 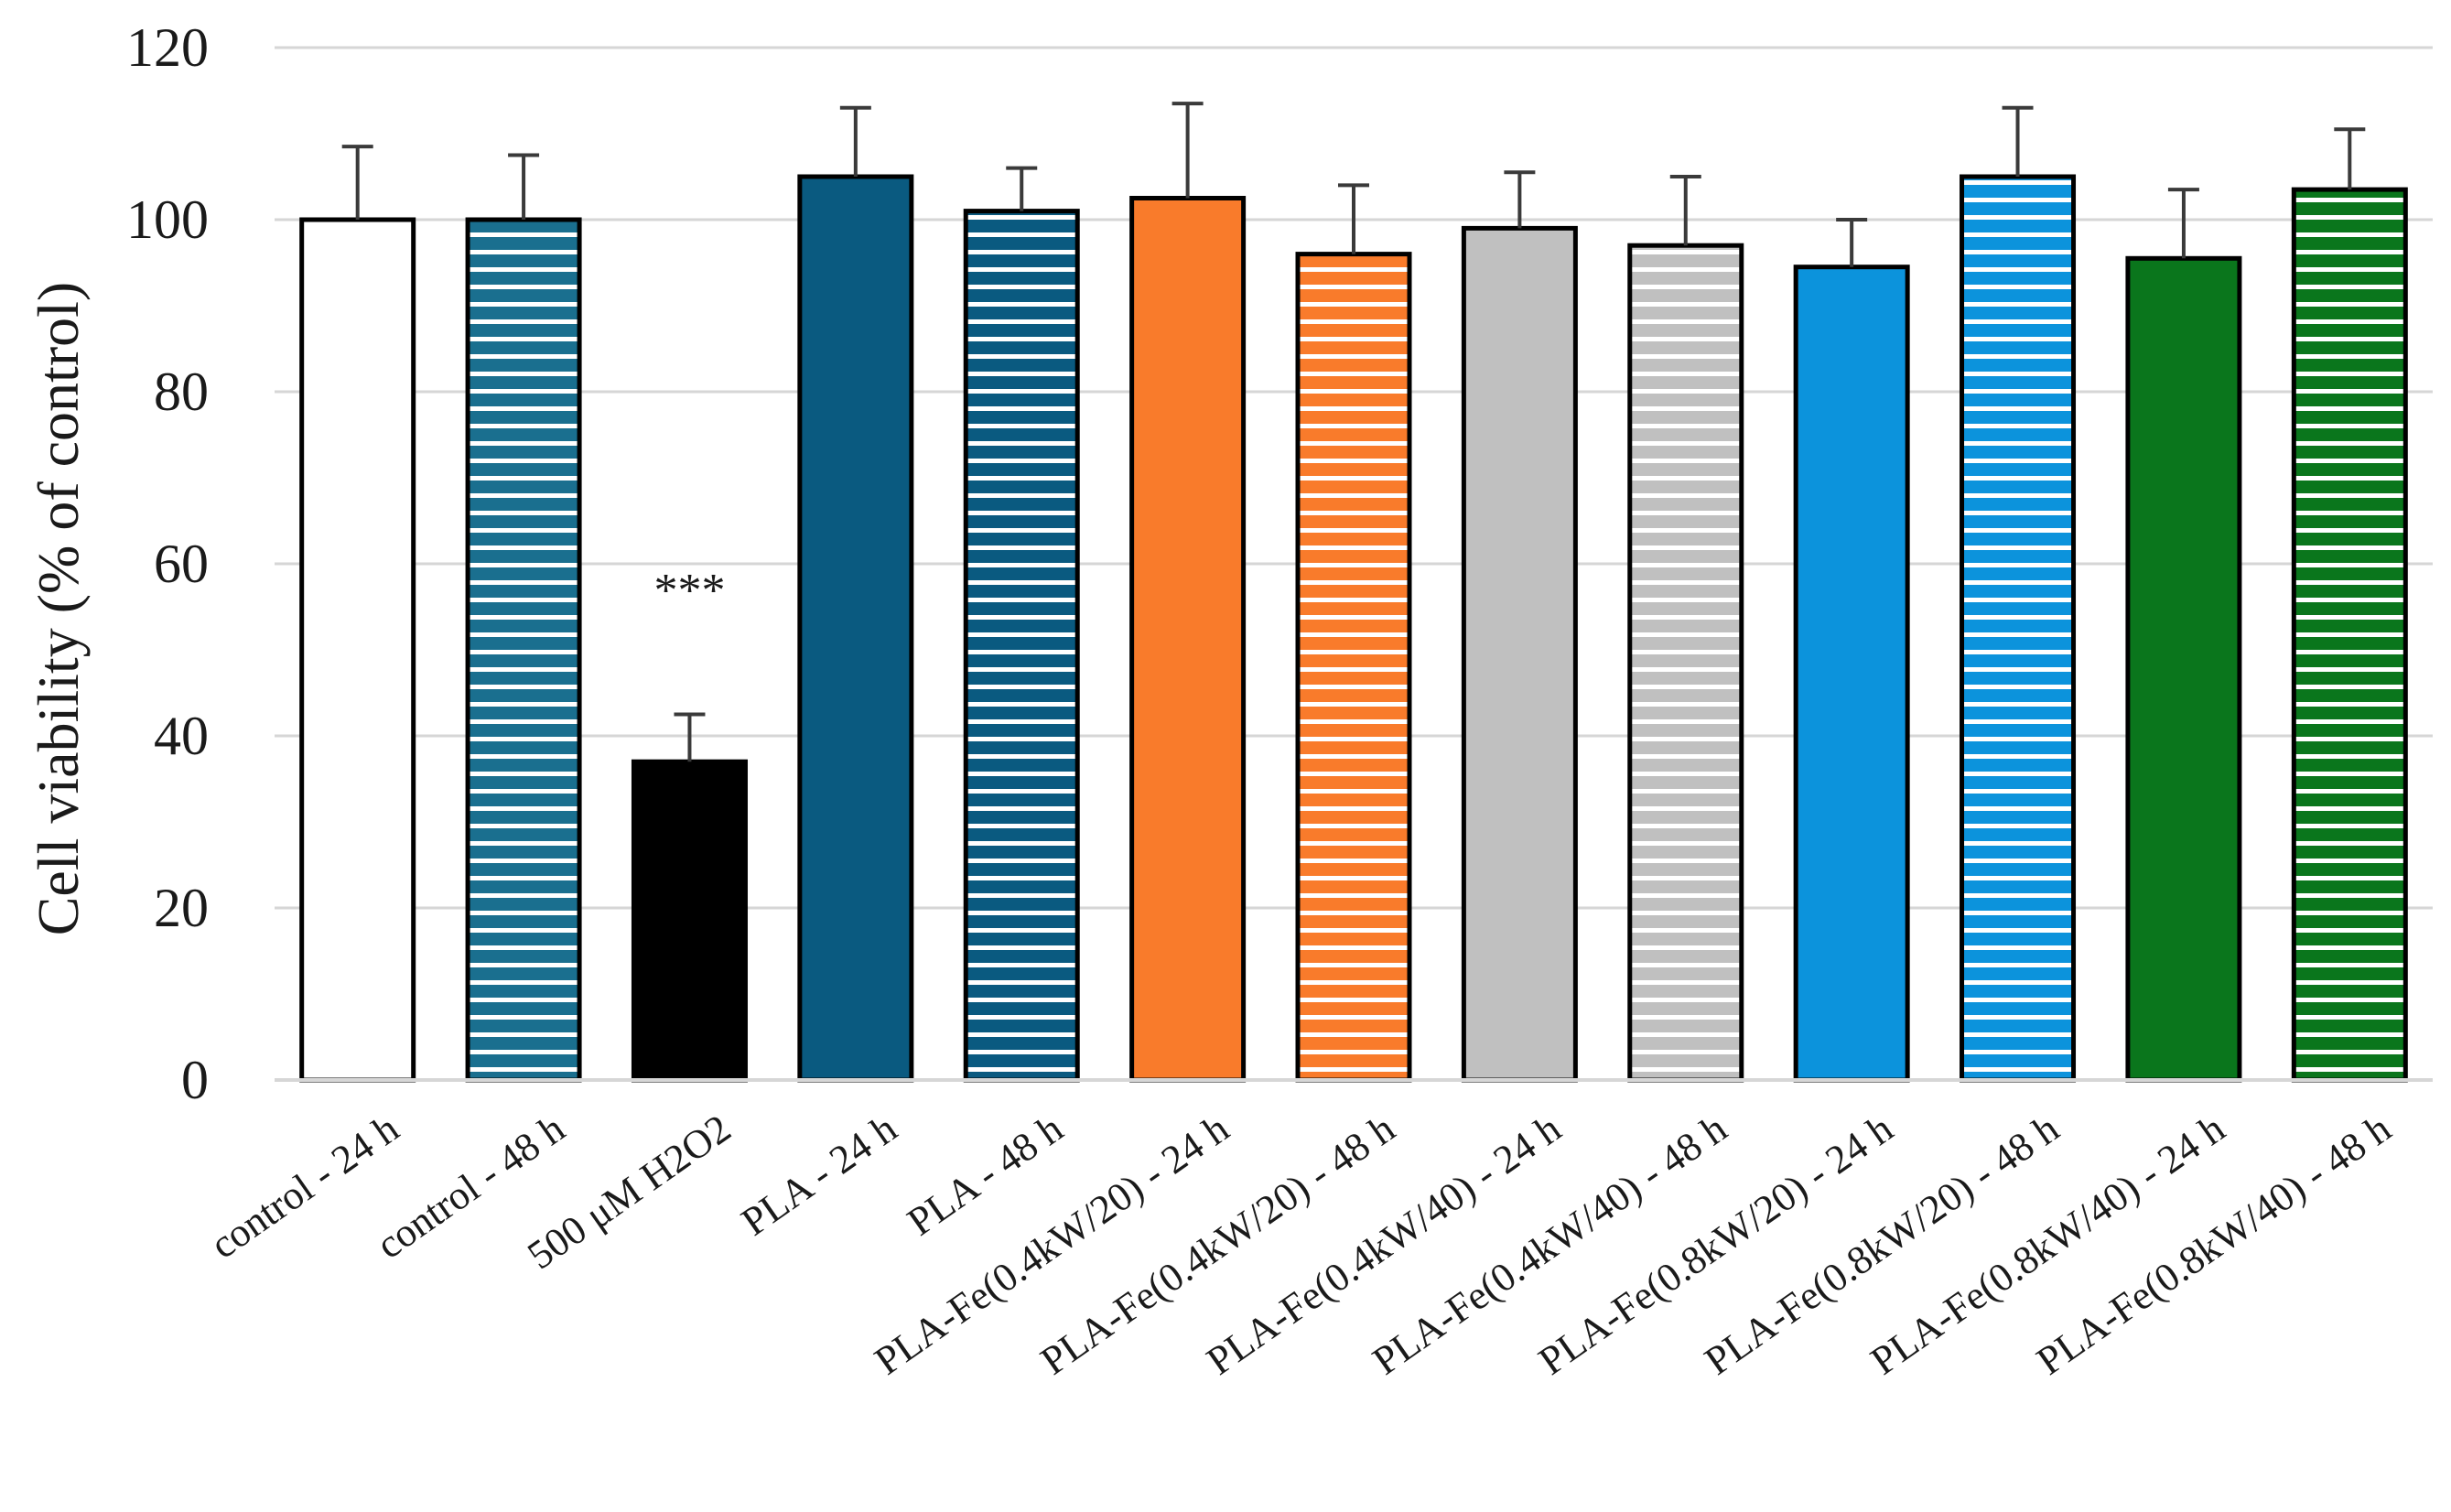 I want to click on annotations: ***, so click(x=689, y=591).